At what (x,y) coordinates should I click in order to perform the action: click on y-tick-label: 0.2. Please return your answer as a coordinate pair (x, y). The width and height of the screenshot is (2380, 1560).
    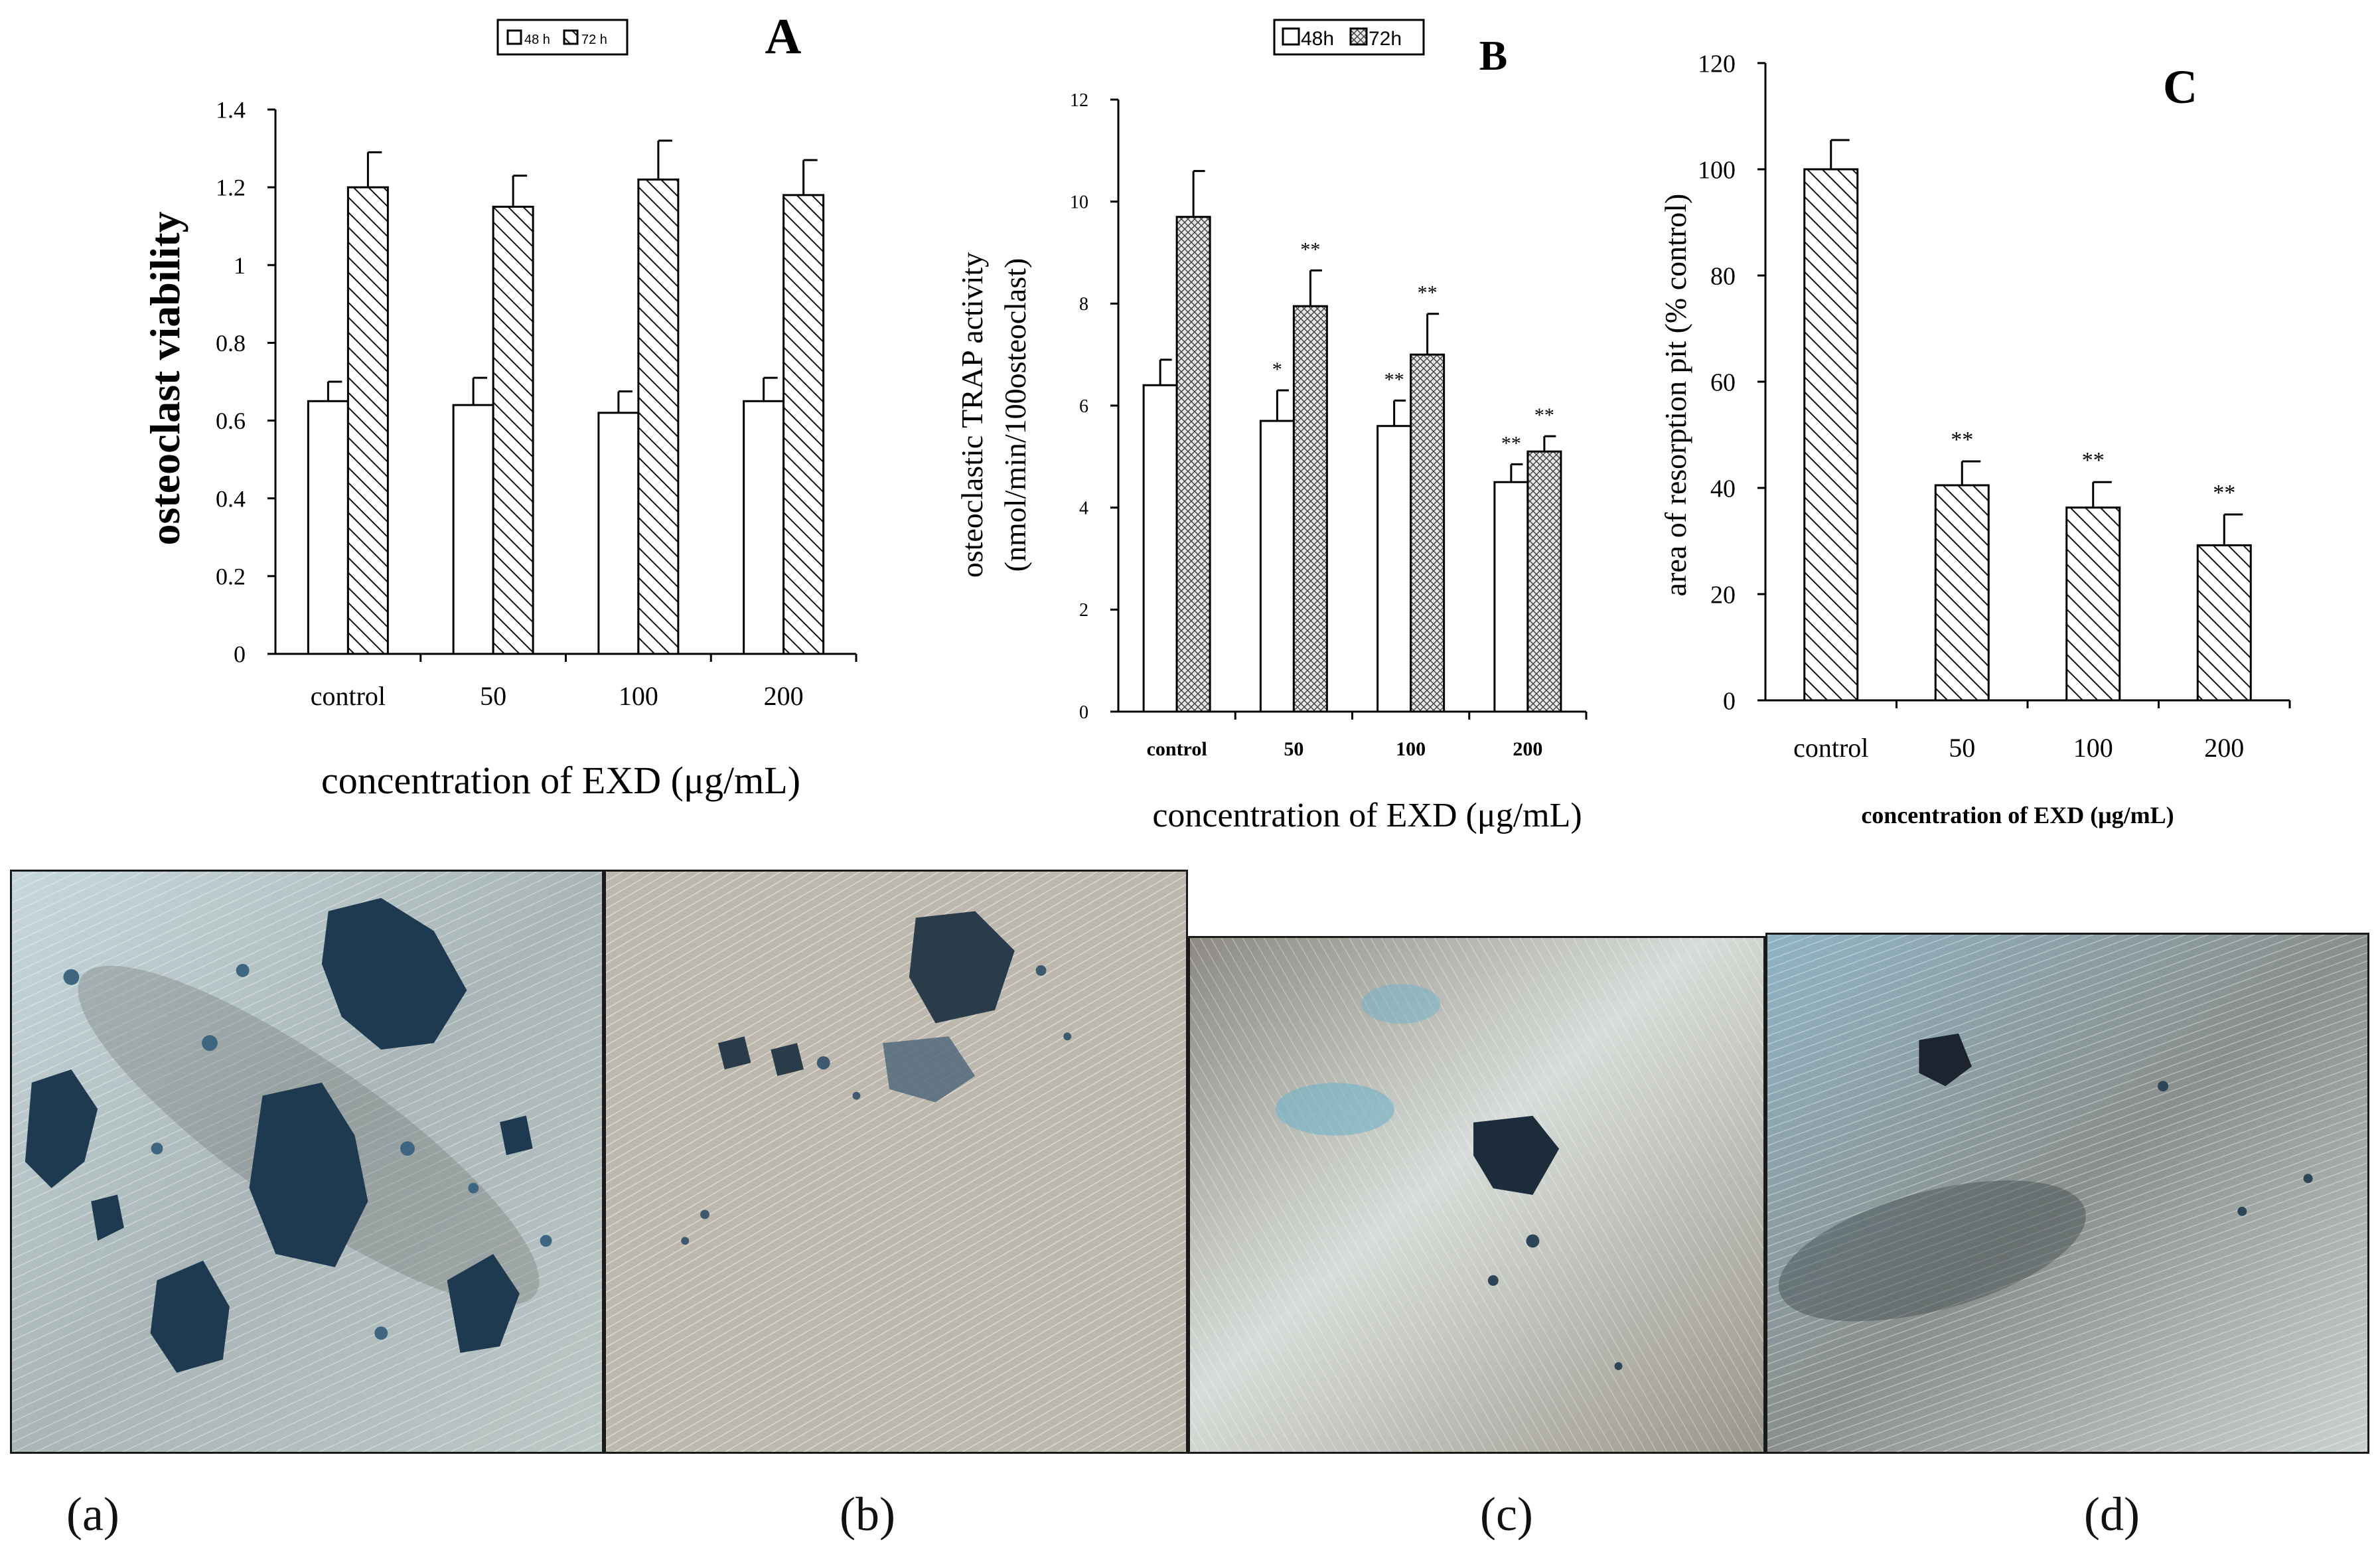
    Looking at the image, I should click on (231, 576).